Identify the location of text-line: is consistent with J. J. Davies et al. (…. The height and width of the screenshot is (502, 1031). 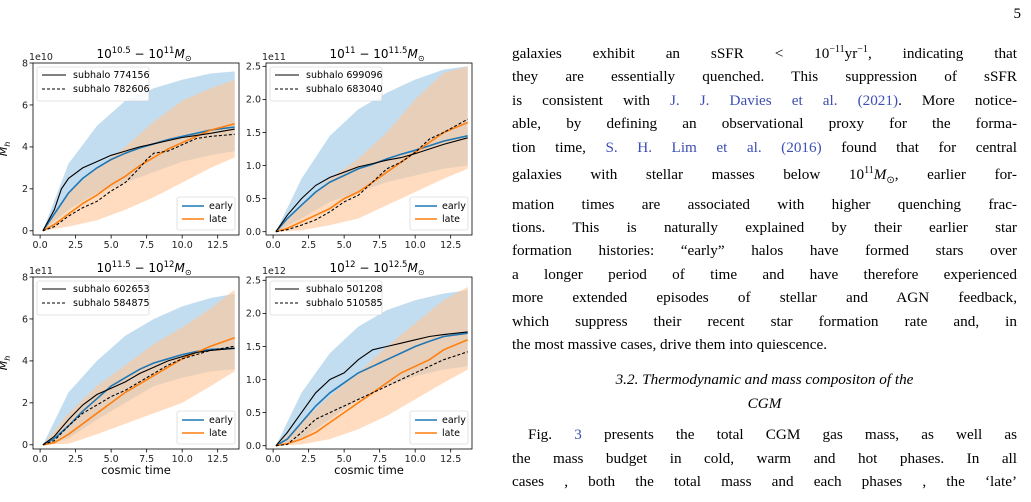
(765, 100).